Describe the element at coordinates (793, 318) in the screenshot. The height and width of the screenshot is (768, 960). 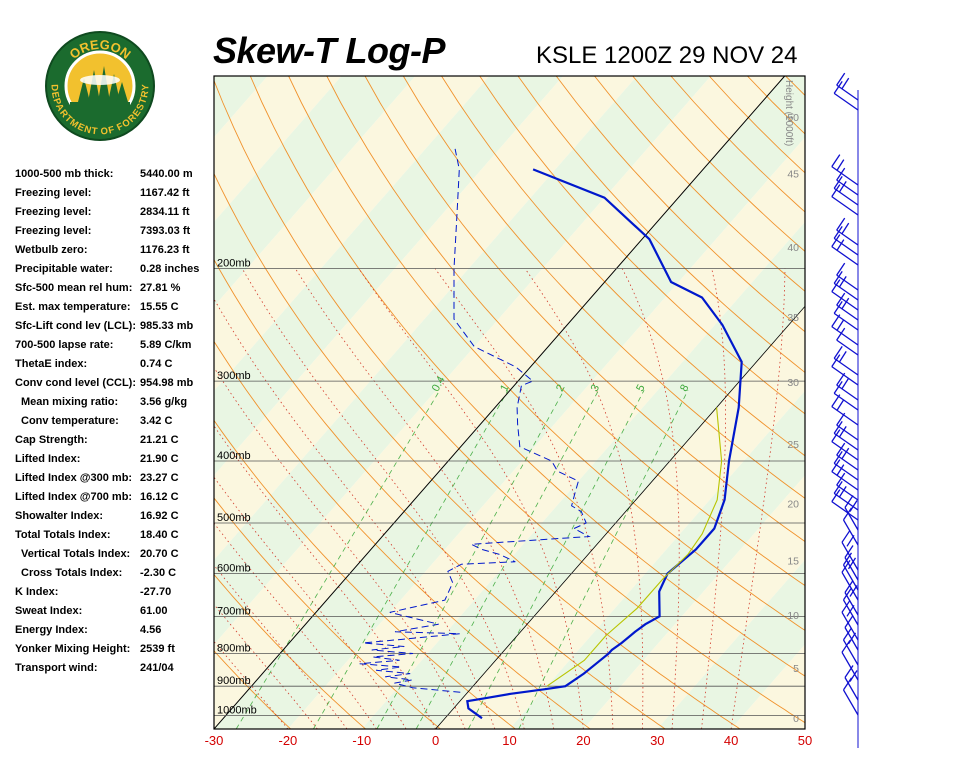
I see `height-tick-label: 35` at that location.